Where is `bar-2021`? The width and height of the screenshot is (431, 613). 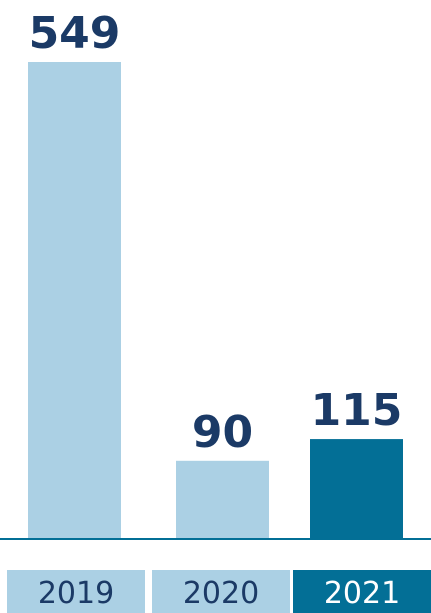
bar-2021 is located at coordinates (356, 489).